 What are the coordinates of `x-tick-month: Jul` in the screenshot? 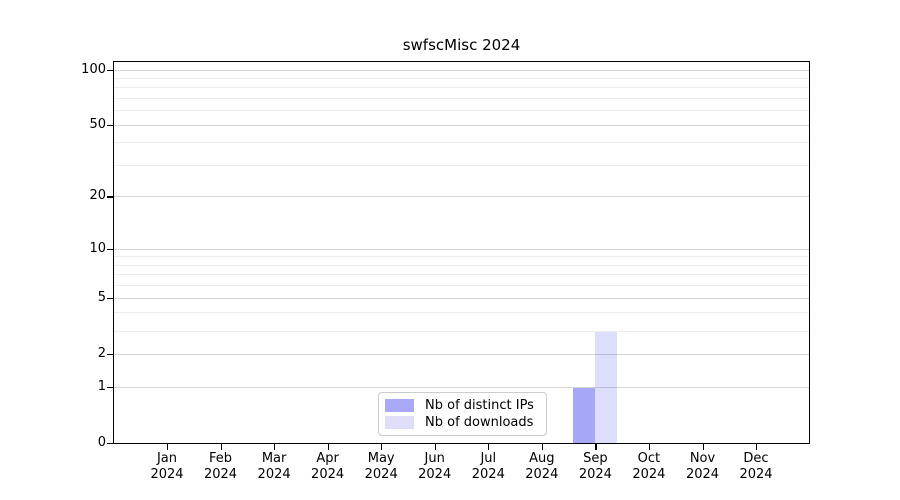 It's located at (488, 458).